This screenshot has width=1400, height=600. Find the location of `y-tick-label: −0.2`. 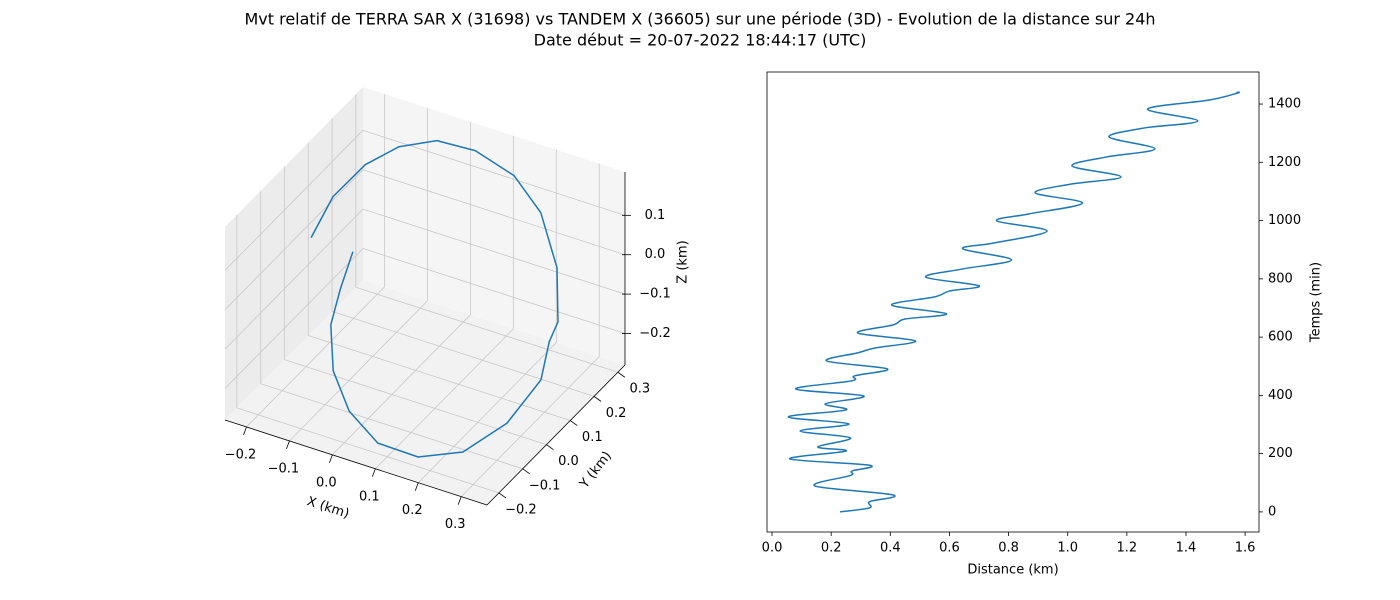

y-tick-label: −0.2 is located at coordinates (521, 509).